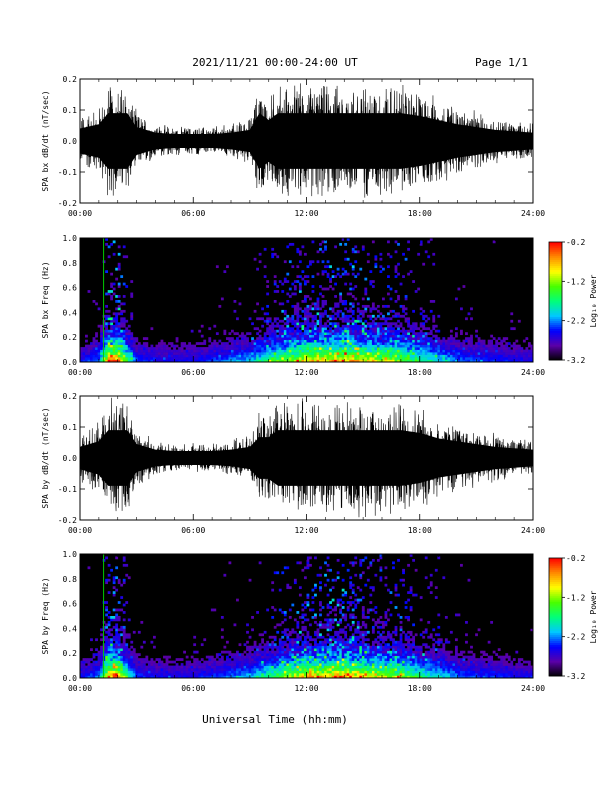 This screenshot has width=612, height=792. Describe the element at coordinates (275, 719) in the screenshot. I see `x-axis-label: Universal Time (hh:mm)` at that location.